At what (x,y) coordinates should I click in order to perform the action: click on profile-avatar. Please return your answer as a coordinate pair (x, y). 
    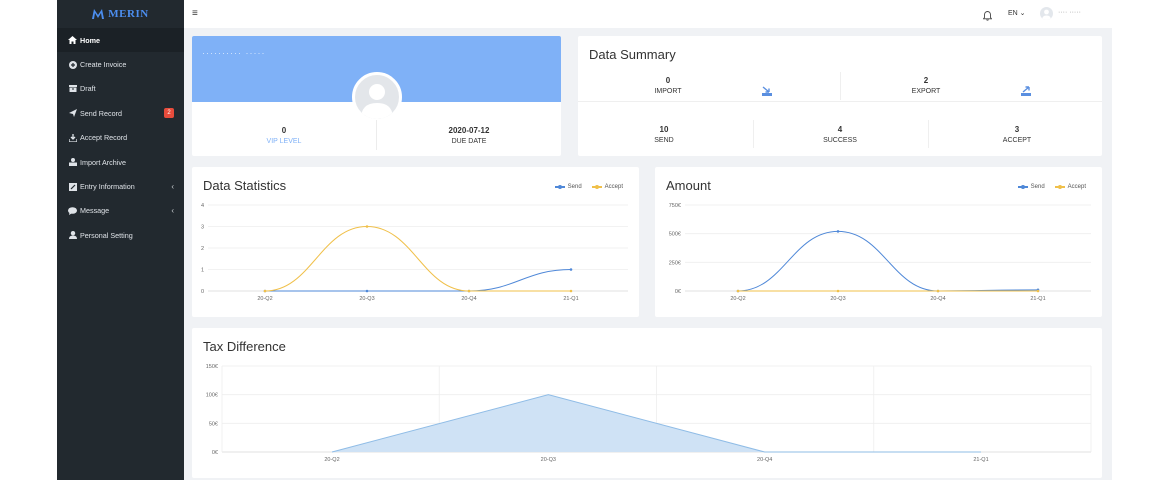
    Looking at the image, I should click on (377, 97).